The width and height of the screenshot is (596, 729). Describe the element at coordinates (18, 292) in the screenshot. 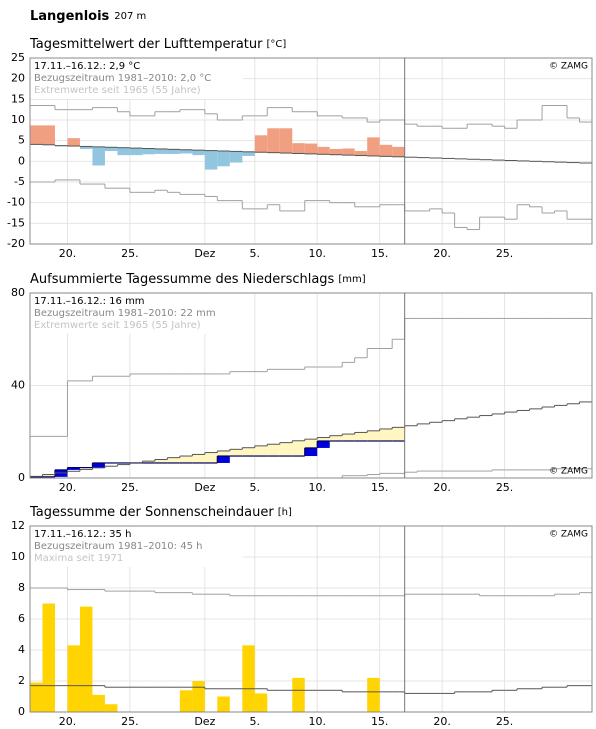

I see `y-tick-label: 80` at that location.